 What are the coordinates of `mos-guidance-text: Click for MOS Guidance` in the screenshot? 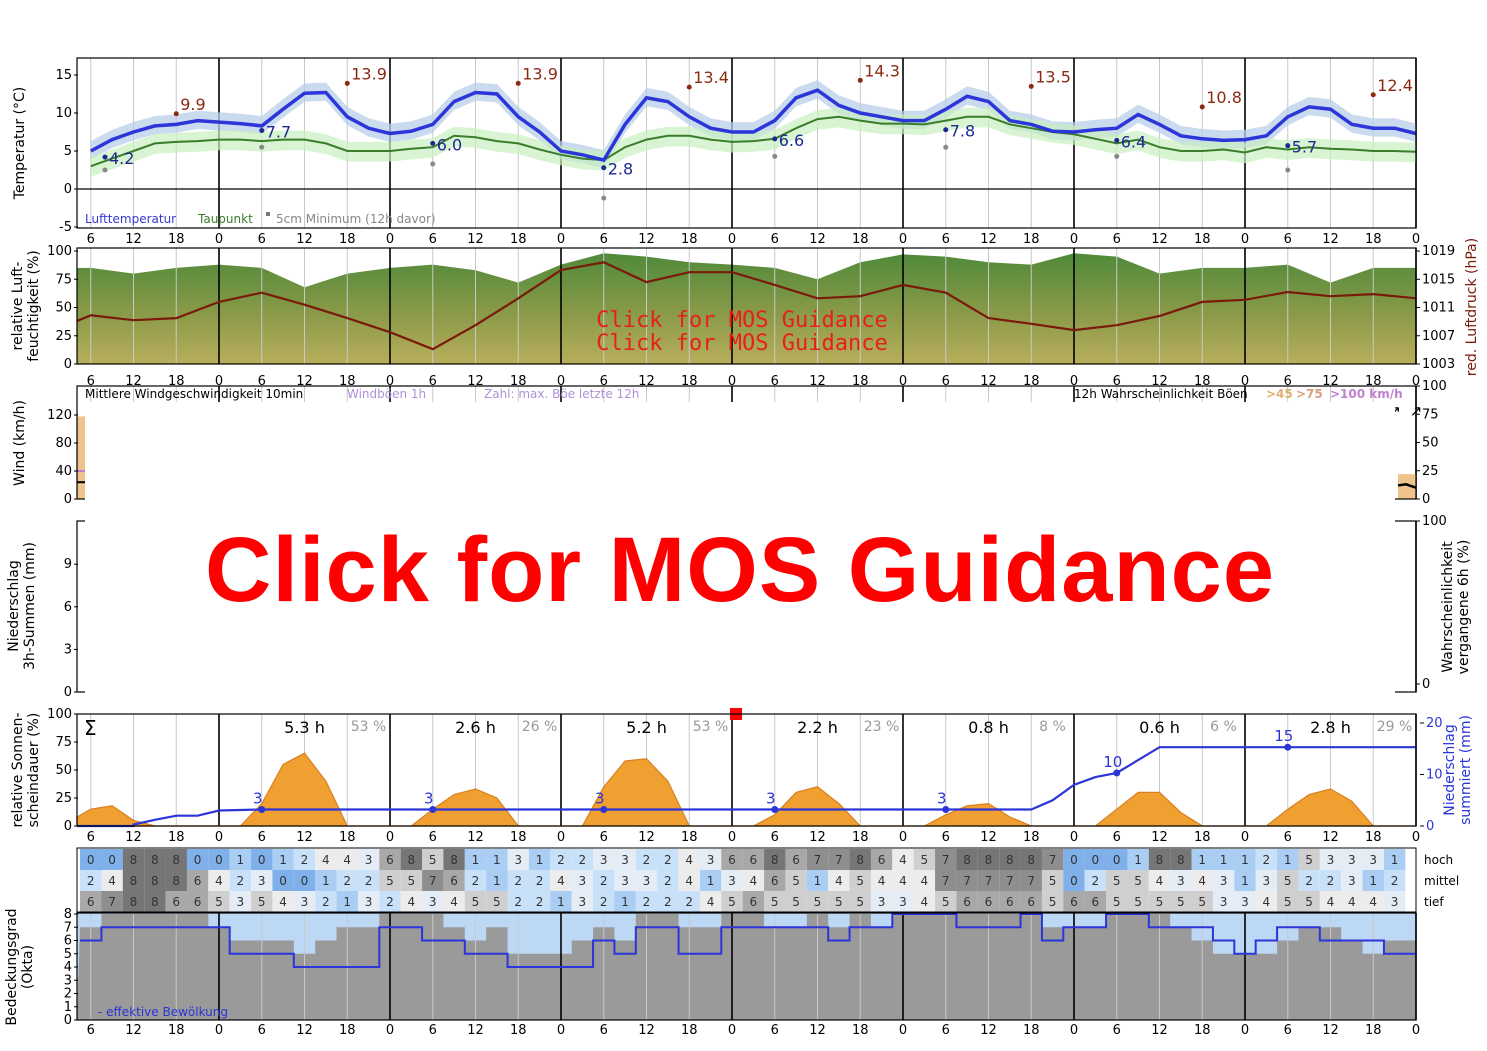 It's located at (740, 570).